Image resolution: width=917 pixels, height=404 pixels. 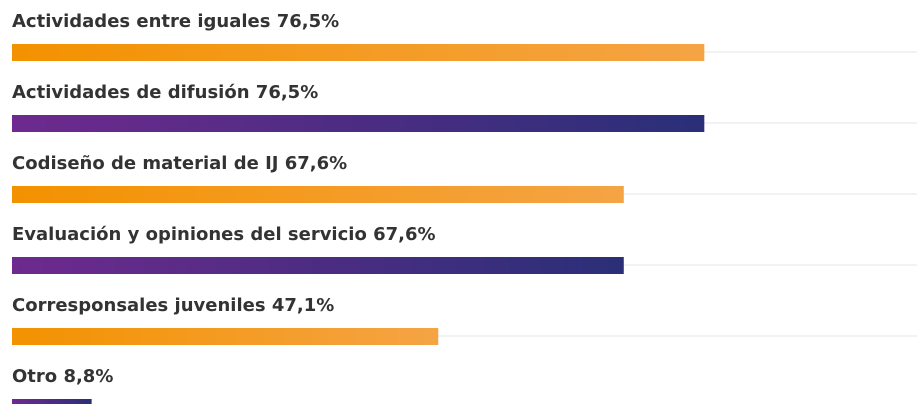 What do you see at coordinates (88, 376) in the screenshot?
I see `value-label: 8,8%` at bounding box center [88, 376].